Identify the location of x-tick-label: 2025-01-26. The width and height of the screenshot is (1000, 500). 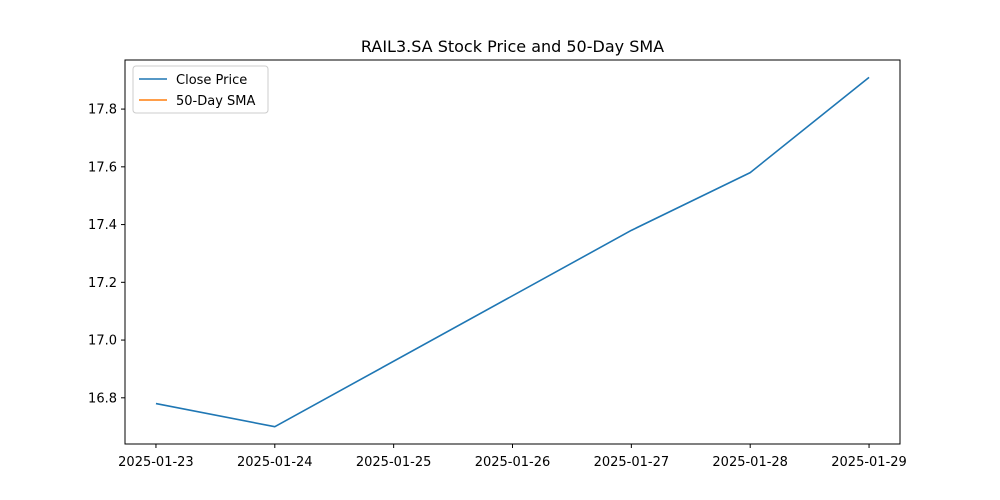
(513, 462).